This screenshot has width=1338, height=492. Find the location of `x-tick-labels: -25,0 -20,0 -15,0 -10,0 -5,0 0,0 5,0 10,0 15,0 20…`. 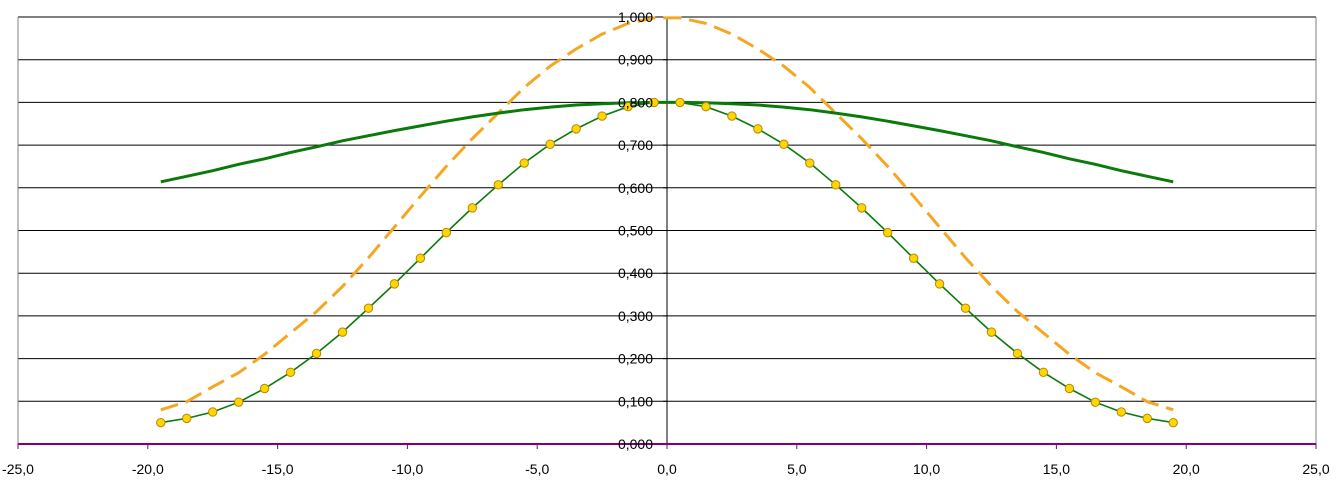

x-tick-labels: -25,0 -20,0 -15,0 -10,0 -5,0 0,0 5,0 10,0 15,0 20… is located at coordinates (666, 469).